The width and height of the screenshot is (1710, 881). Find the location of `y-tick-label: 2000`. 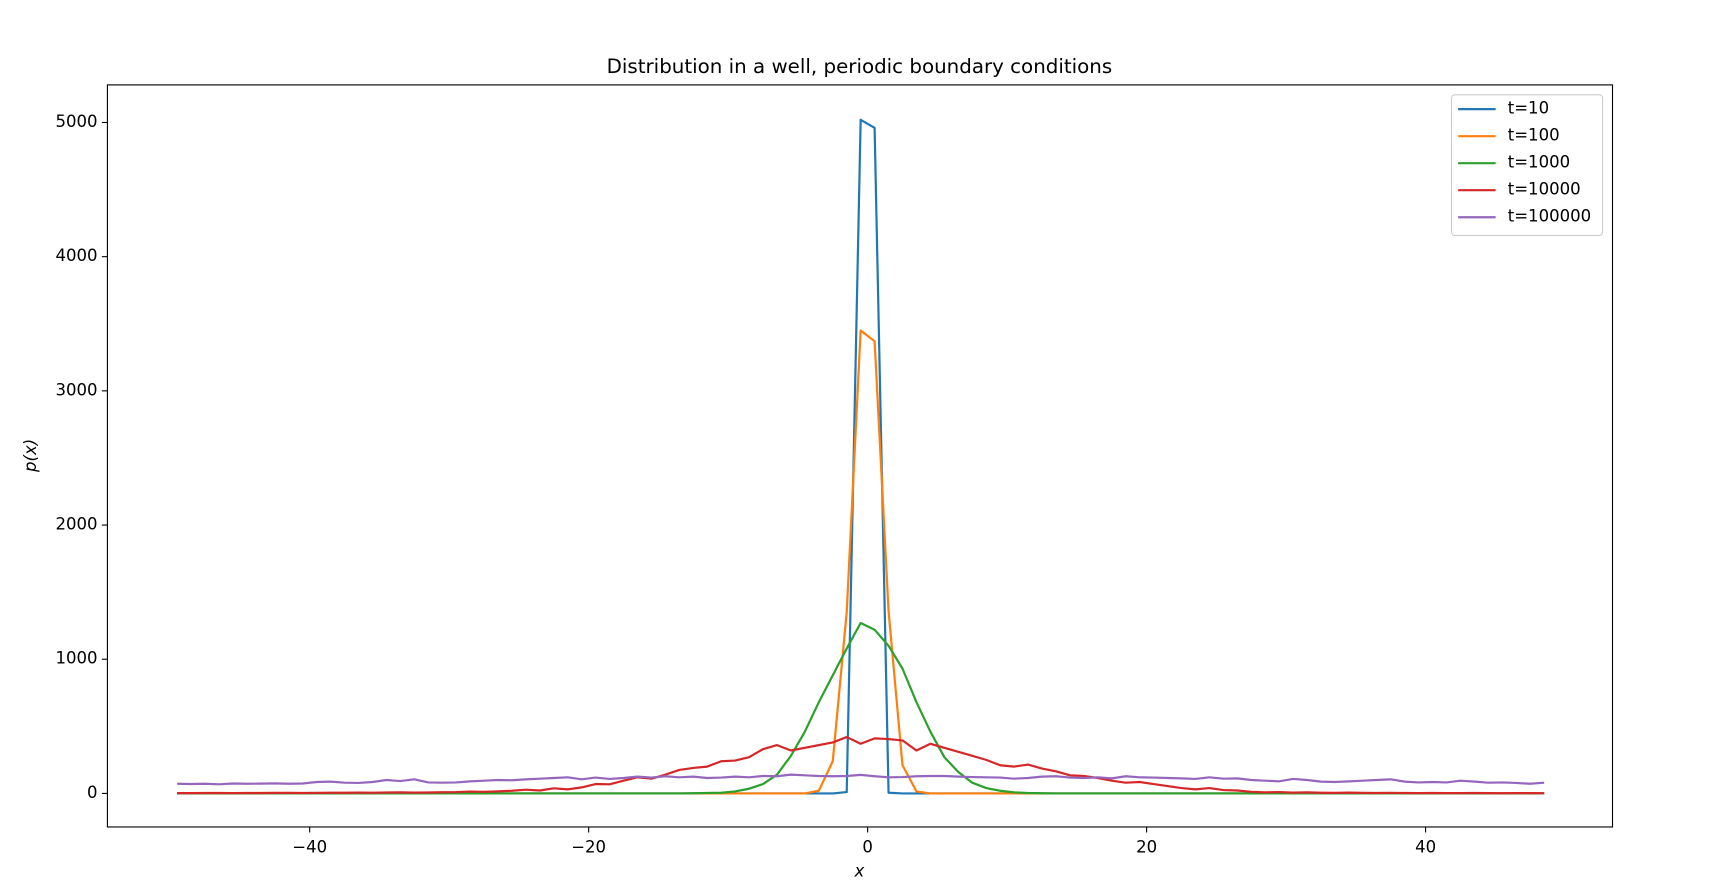

y-tick-label: 2000 is located at coordinates (76, 524).